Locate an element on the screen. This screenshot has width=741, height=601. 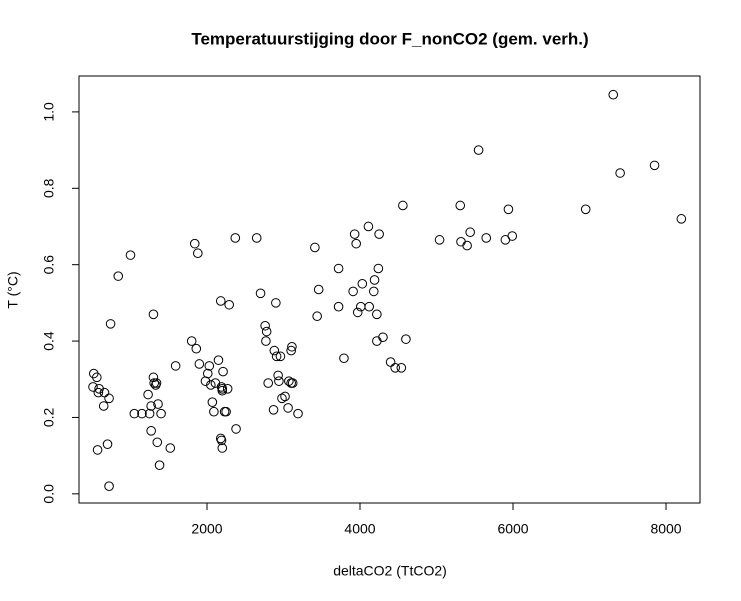
y-tick-label: 1.0 is located at coordinates (49, 112).